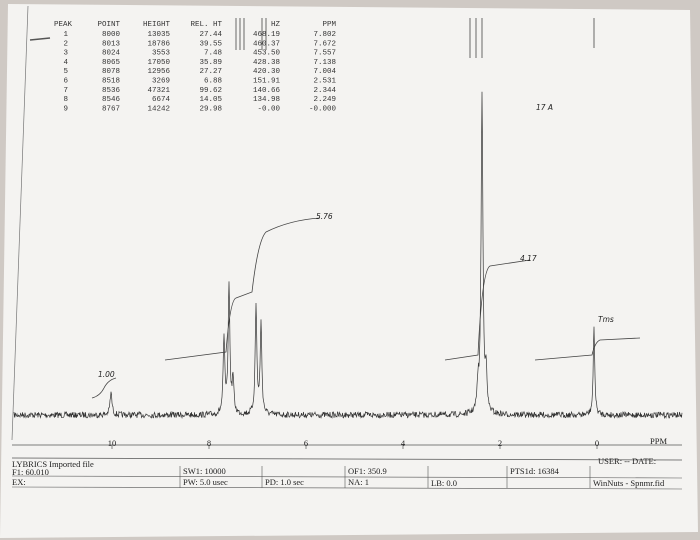 This screenshot has width=700, height=540. What do you see at coordinates (158, 35) in the screenshot?
I see `table-cell: 13035` at bounding box center [158, 35].